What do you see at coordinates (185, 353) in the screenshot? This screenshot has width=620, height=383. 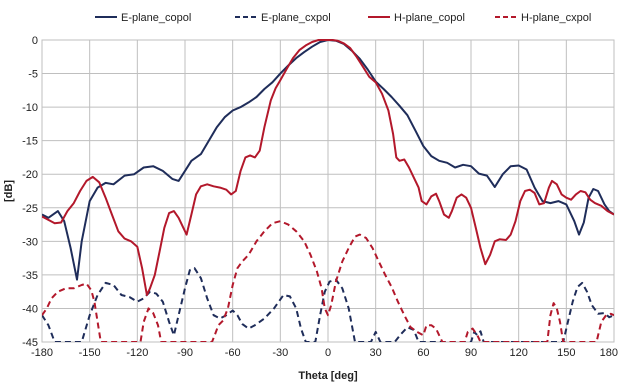 I see `x-tick-label: -90` at bounding box center [185, 353].